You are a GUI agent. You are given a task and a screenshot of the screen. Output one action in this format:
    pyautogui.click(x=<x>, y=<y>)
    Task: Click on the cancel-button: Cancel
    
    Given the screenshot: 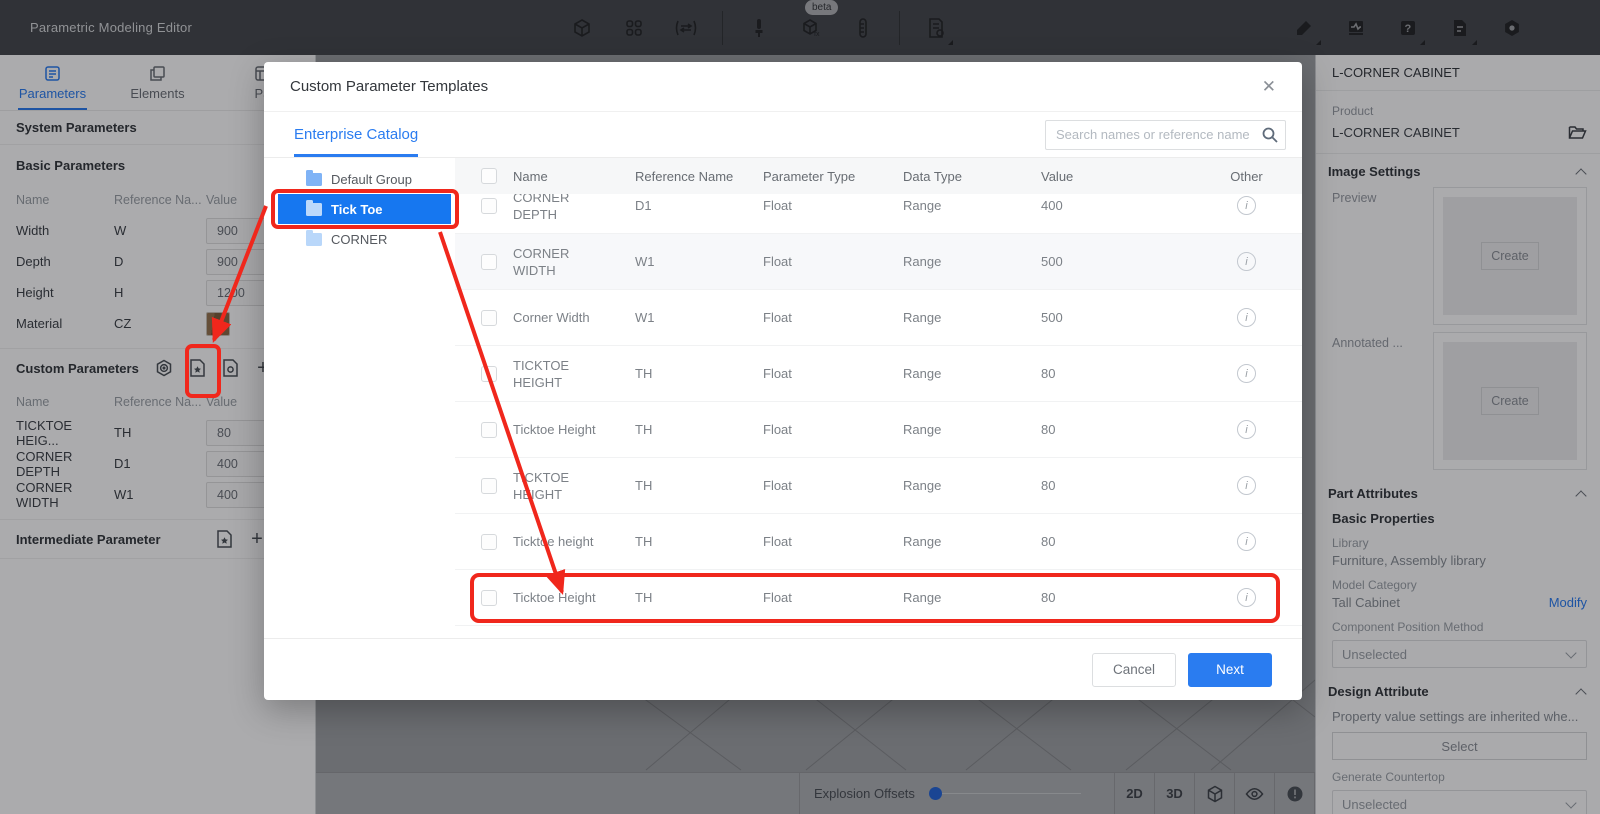 What is the action you would take?
    pyautogui.click(x=1134, y=669)
    